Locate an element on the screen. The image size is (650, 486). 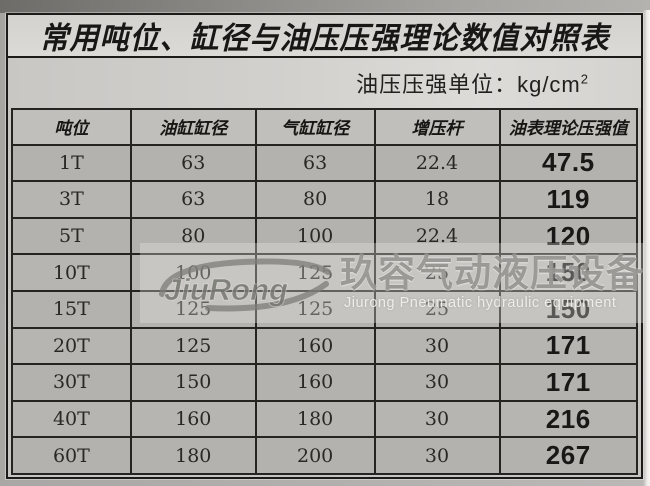
table-row: 1T 63 63 22.4 47.5 is located at coordinates (324, 163).